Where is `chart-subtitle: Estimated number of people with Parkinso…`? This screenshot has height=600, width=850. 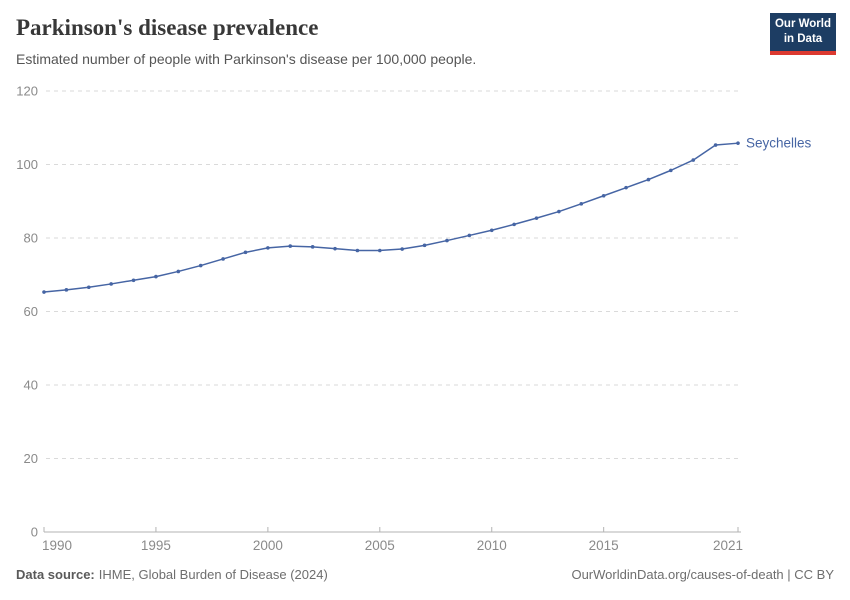
chart-subtitle: Estimated number of people with Parkinso… is located at coordinates (246, 58).